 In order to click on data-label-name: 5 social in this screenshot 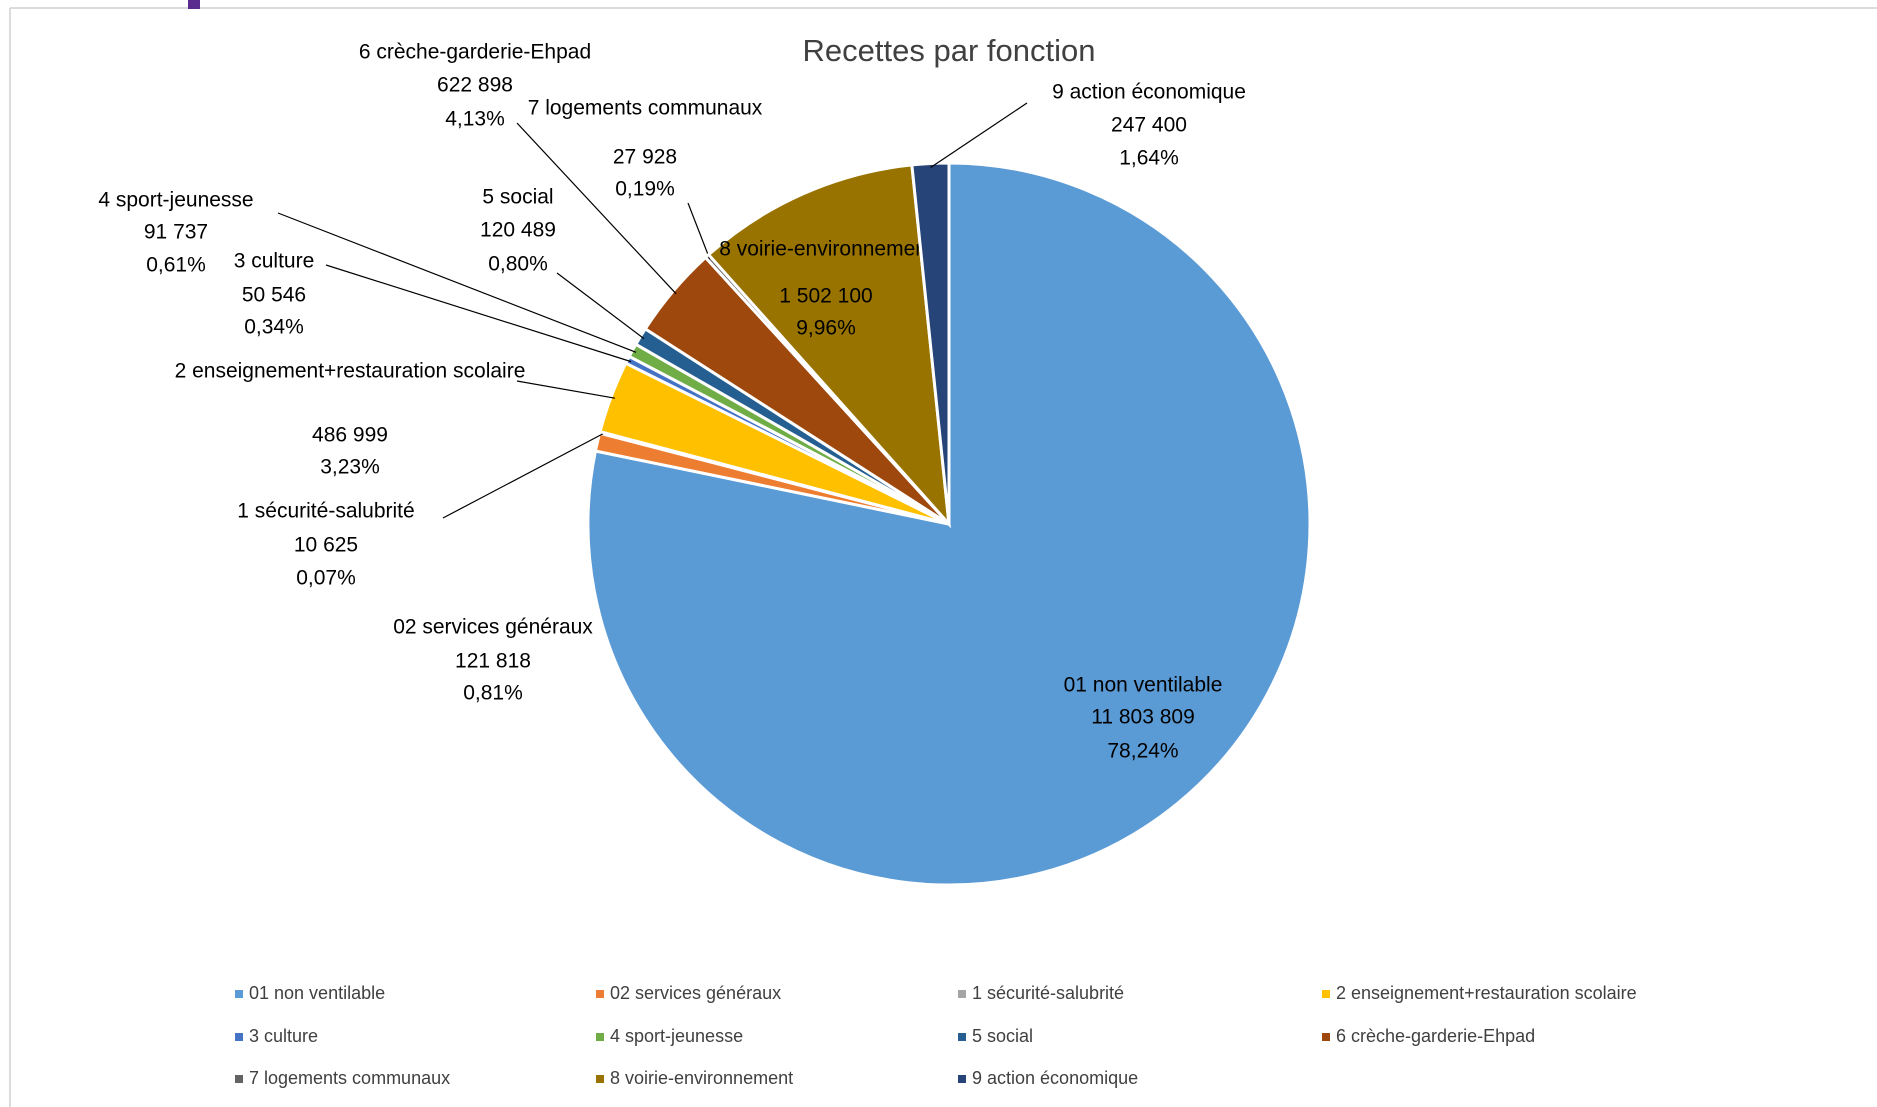, I will do `click(517, 197)`.